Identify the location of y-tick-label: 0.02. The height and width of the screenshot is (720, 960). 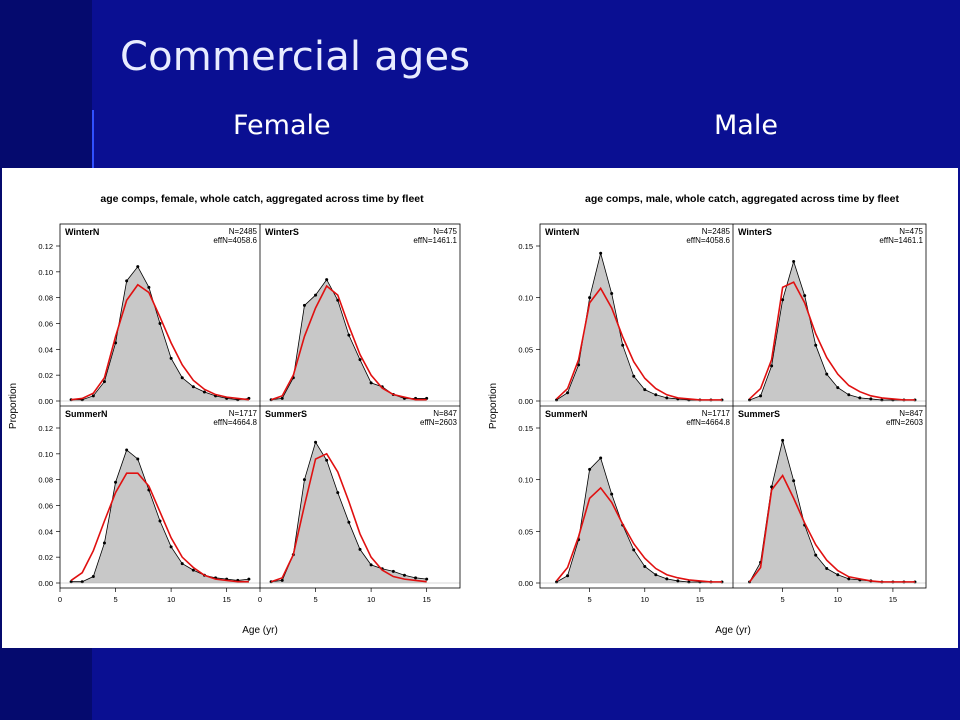
(45, 375).